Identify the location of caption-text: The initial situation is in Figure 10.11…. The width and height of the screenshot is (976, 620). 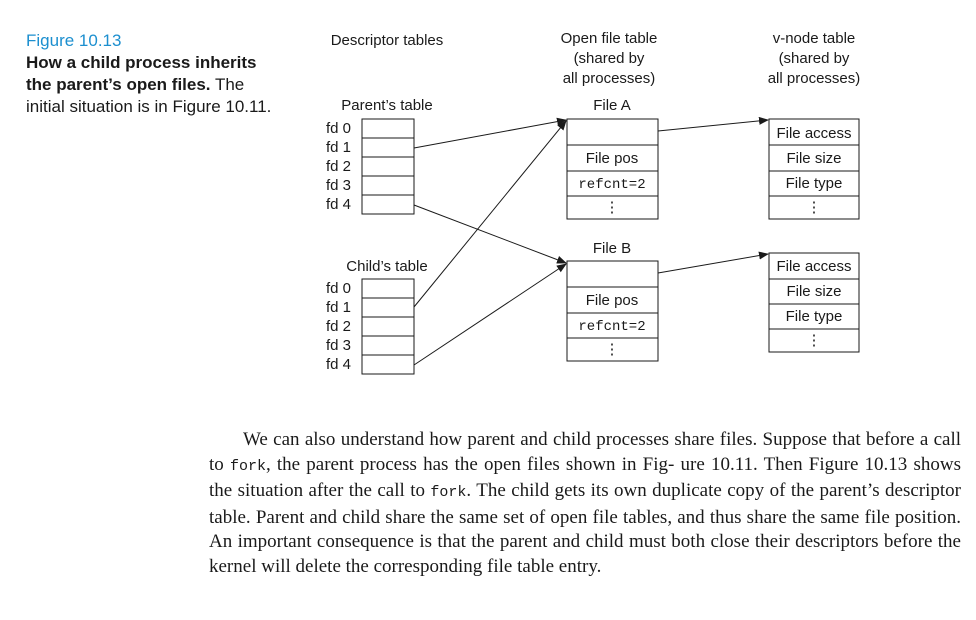
(149, 95).